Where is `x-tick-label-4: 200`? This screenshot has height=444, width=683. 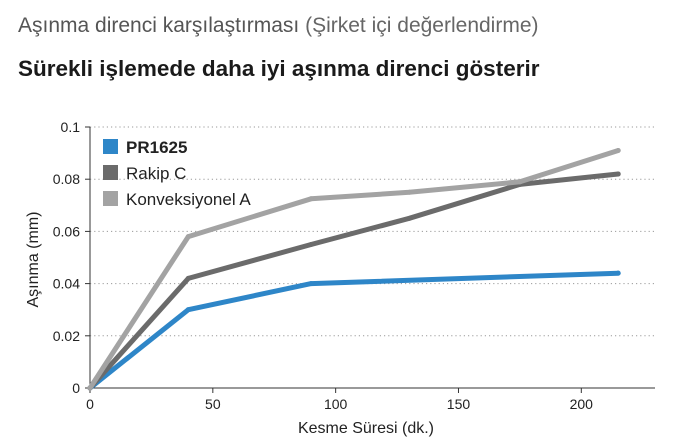 x-tick-label-4: 200 is located at coordinates (582, 404).